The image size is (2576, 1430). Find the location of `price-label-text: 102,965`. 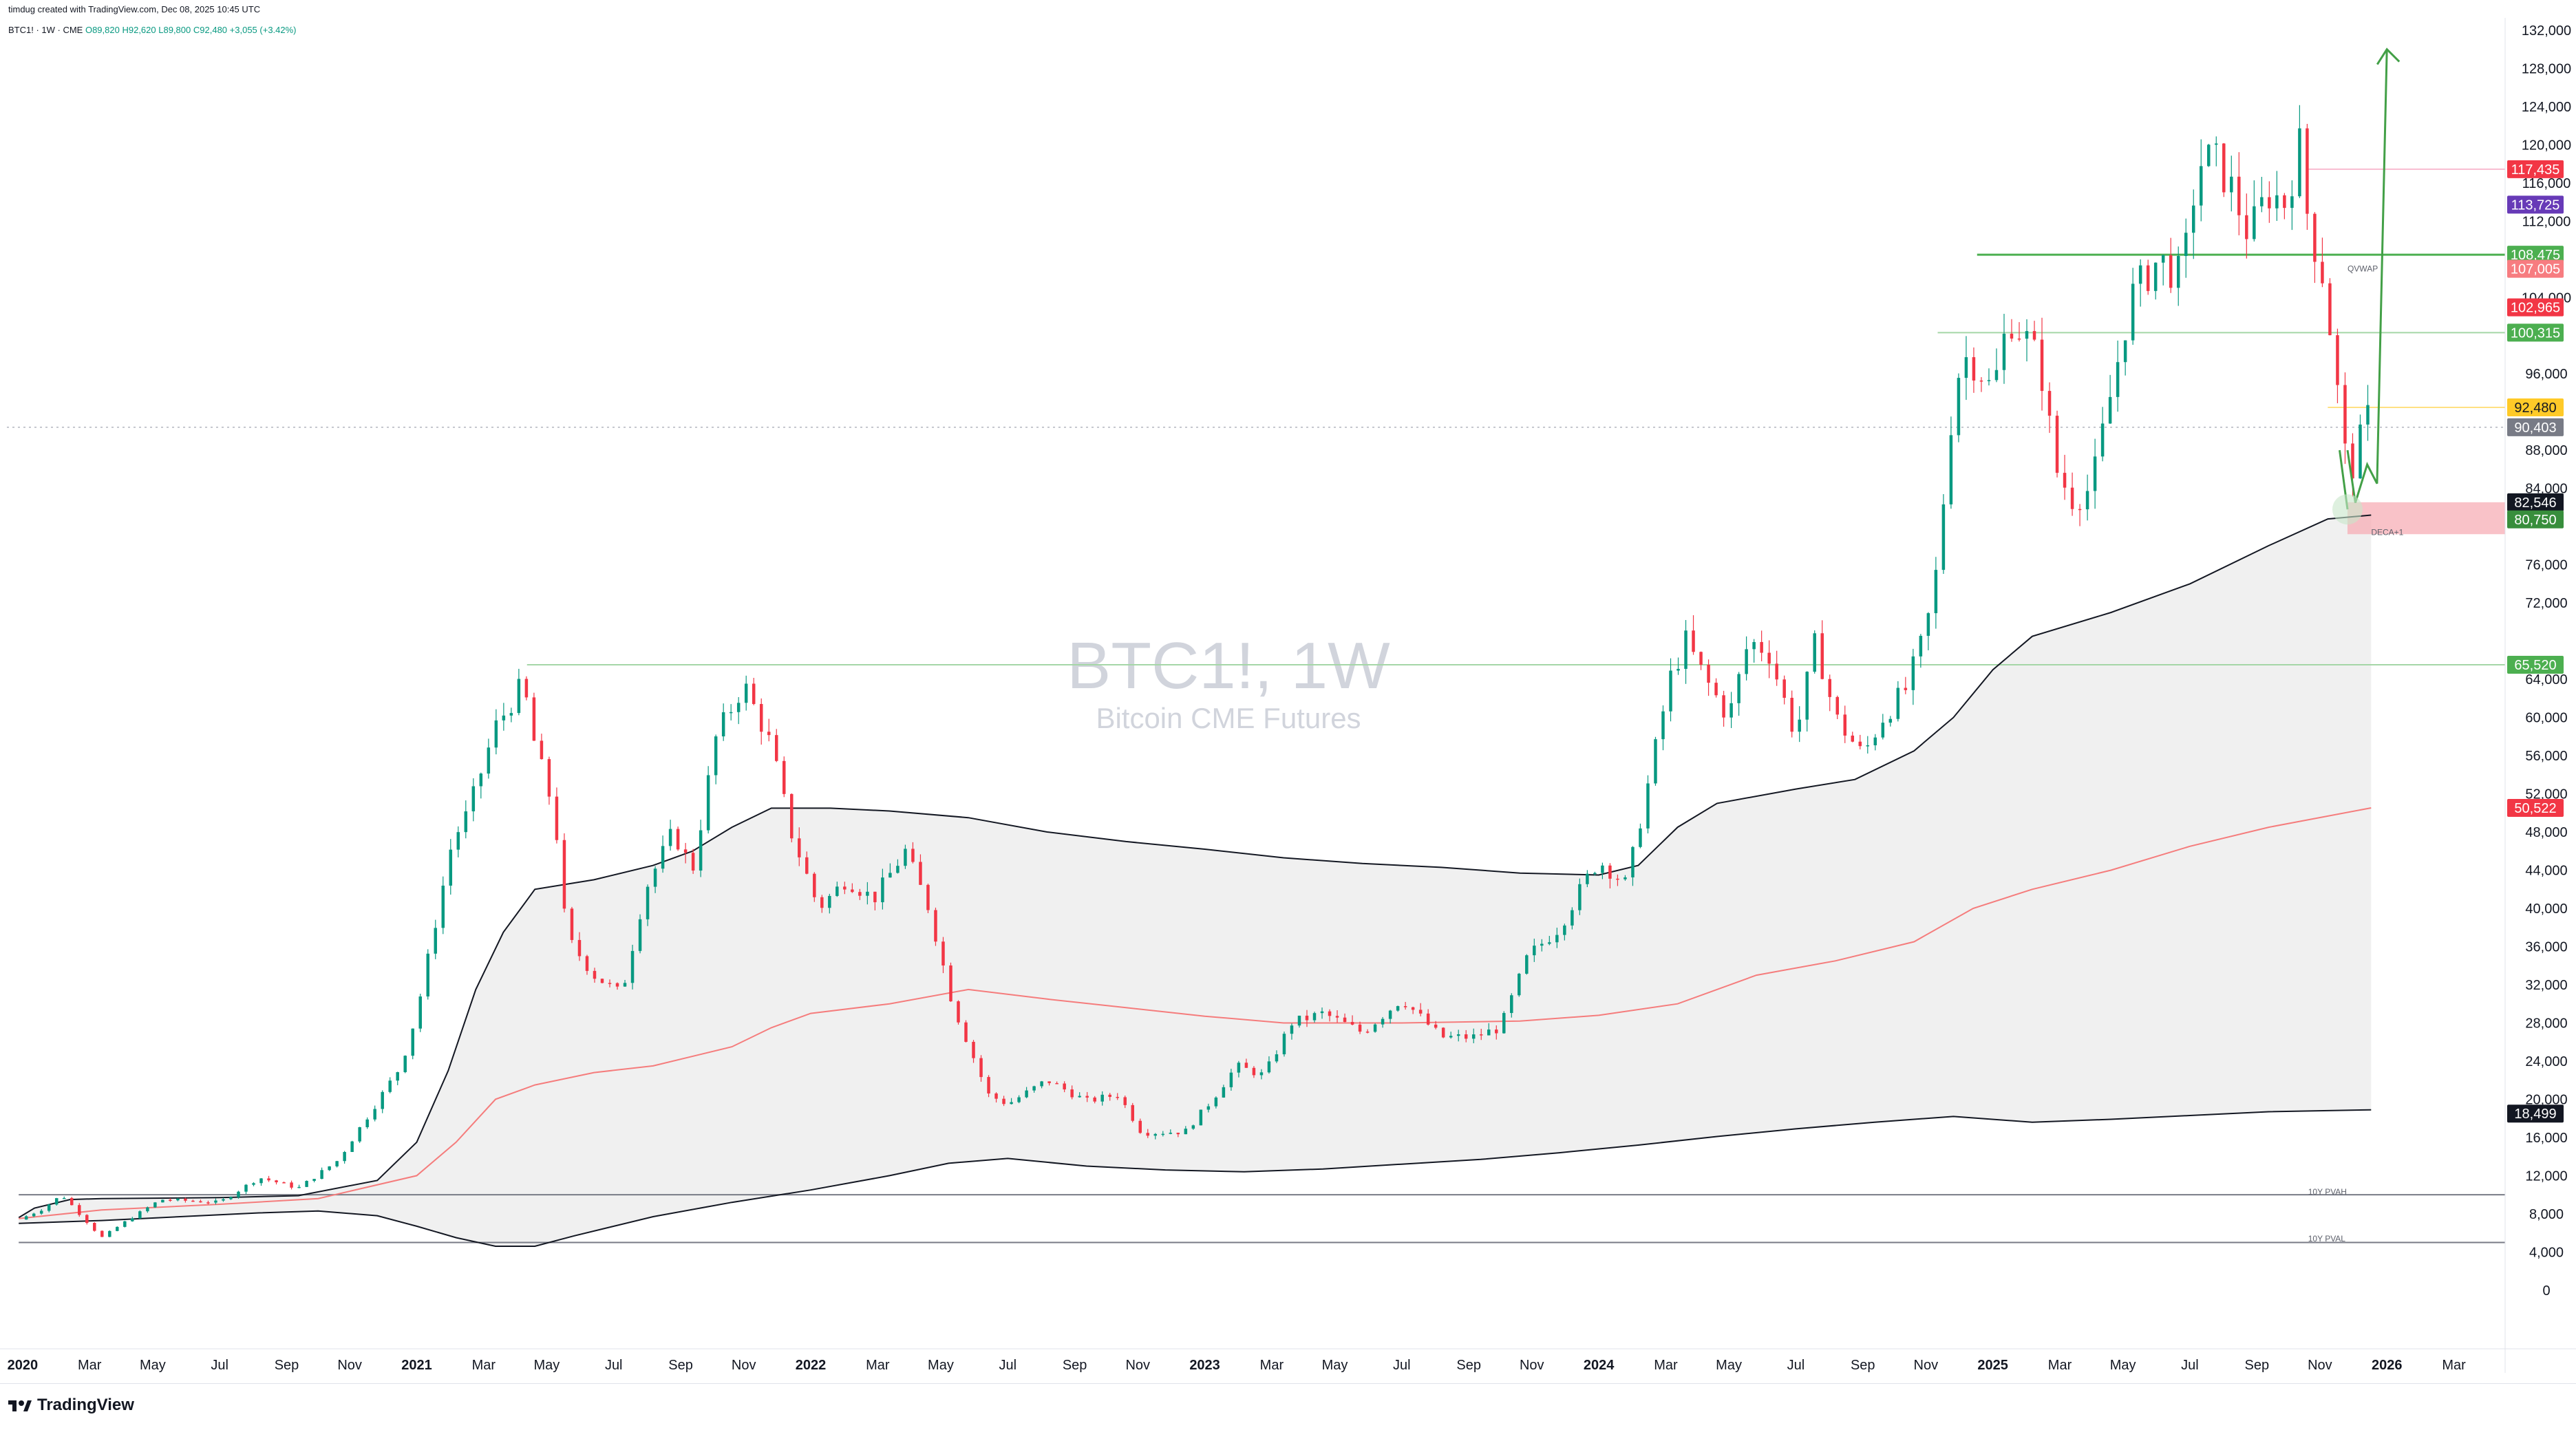

price-label-text: 102,965 is located at coordinates (2535, 309).